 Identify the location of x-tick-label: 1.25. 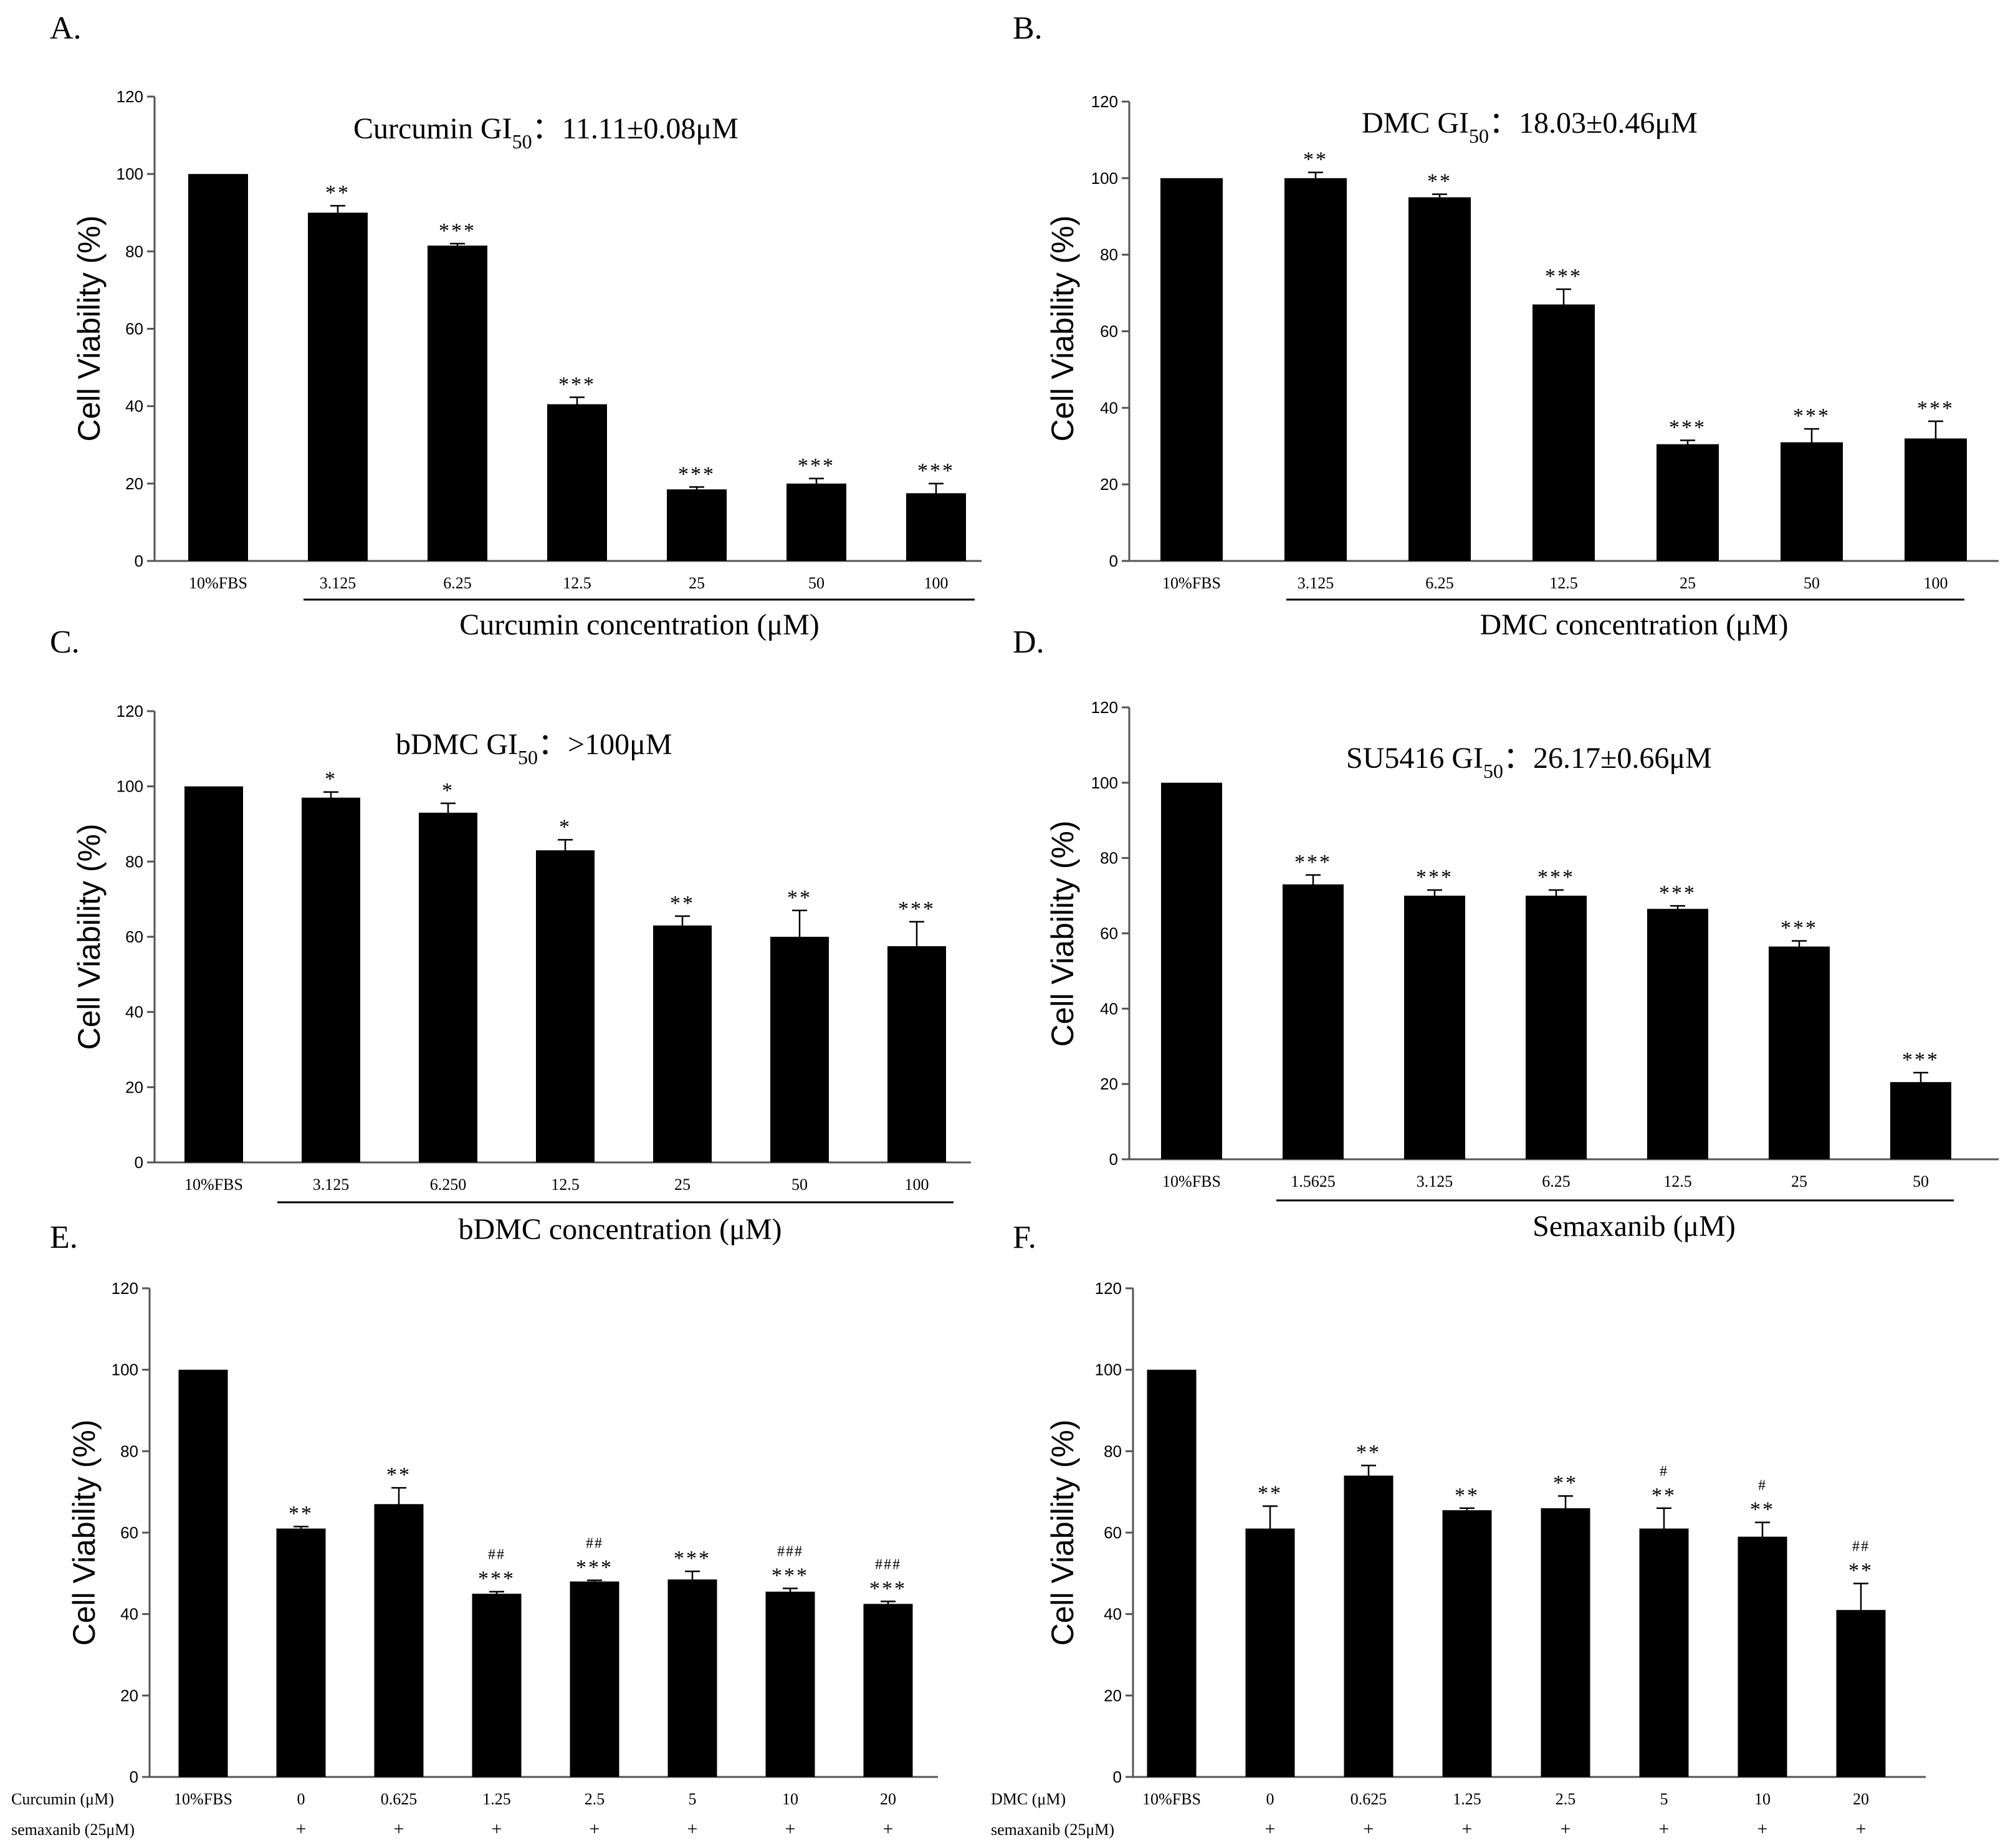
(1467, 1799).